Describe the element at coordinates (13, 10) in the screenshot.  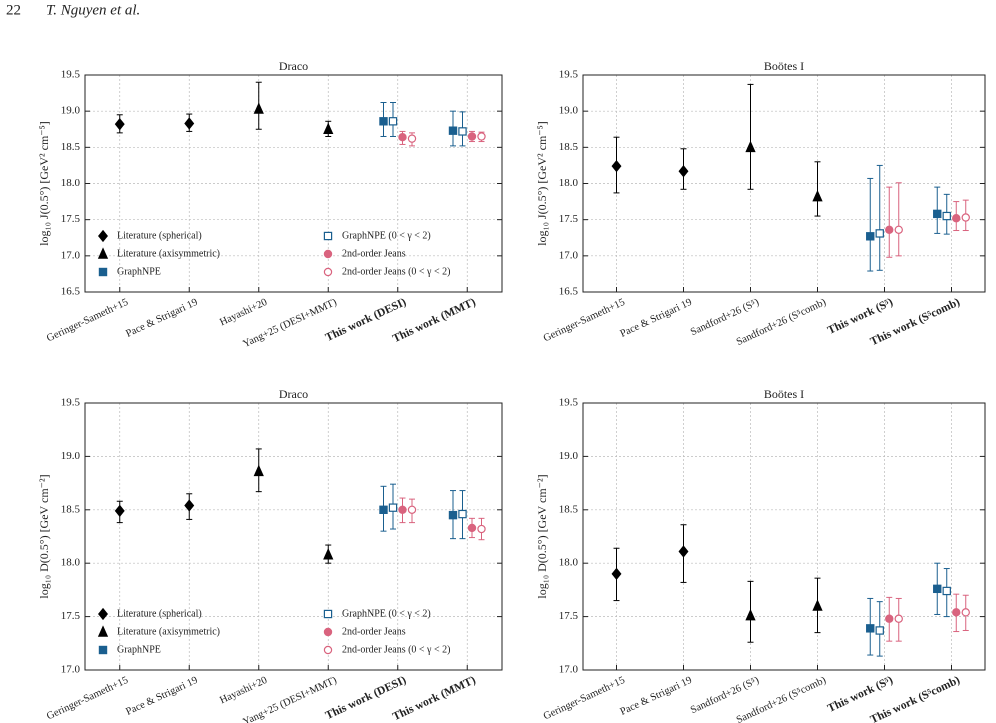
I see `page-number: 22` at that location.